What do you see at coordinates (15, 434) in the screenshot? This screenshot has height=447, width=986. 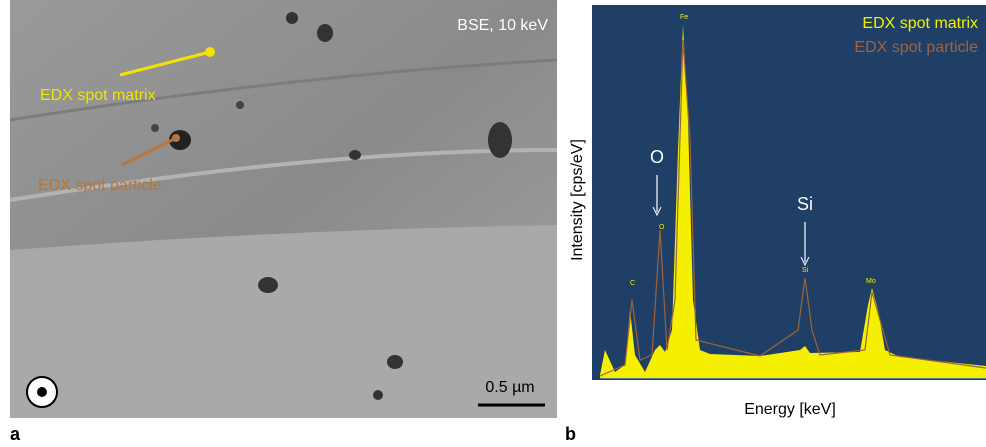 I see `panel-label: a` at bounding box center [15, 434].